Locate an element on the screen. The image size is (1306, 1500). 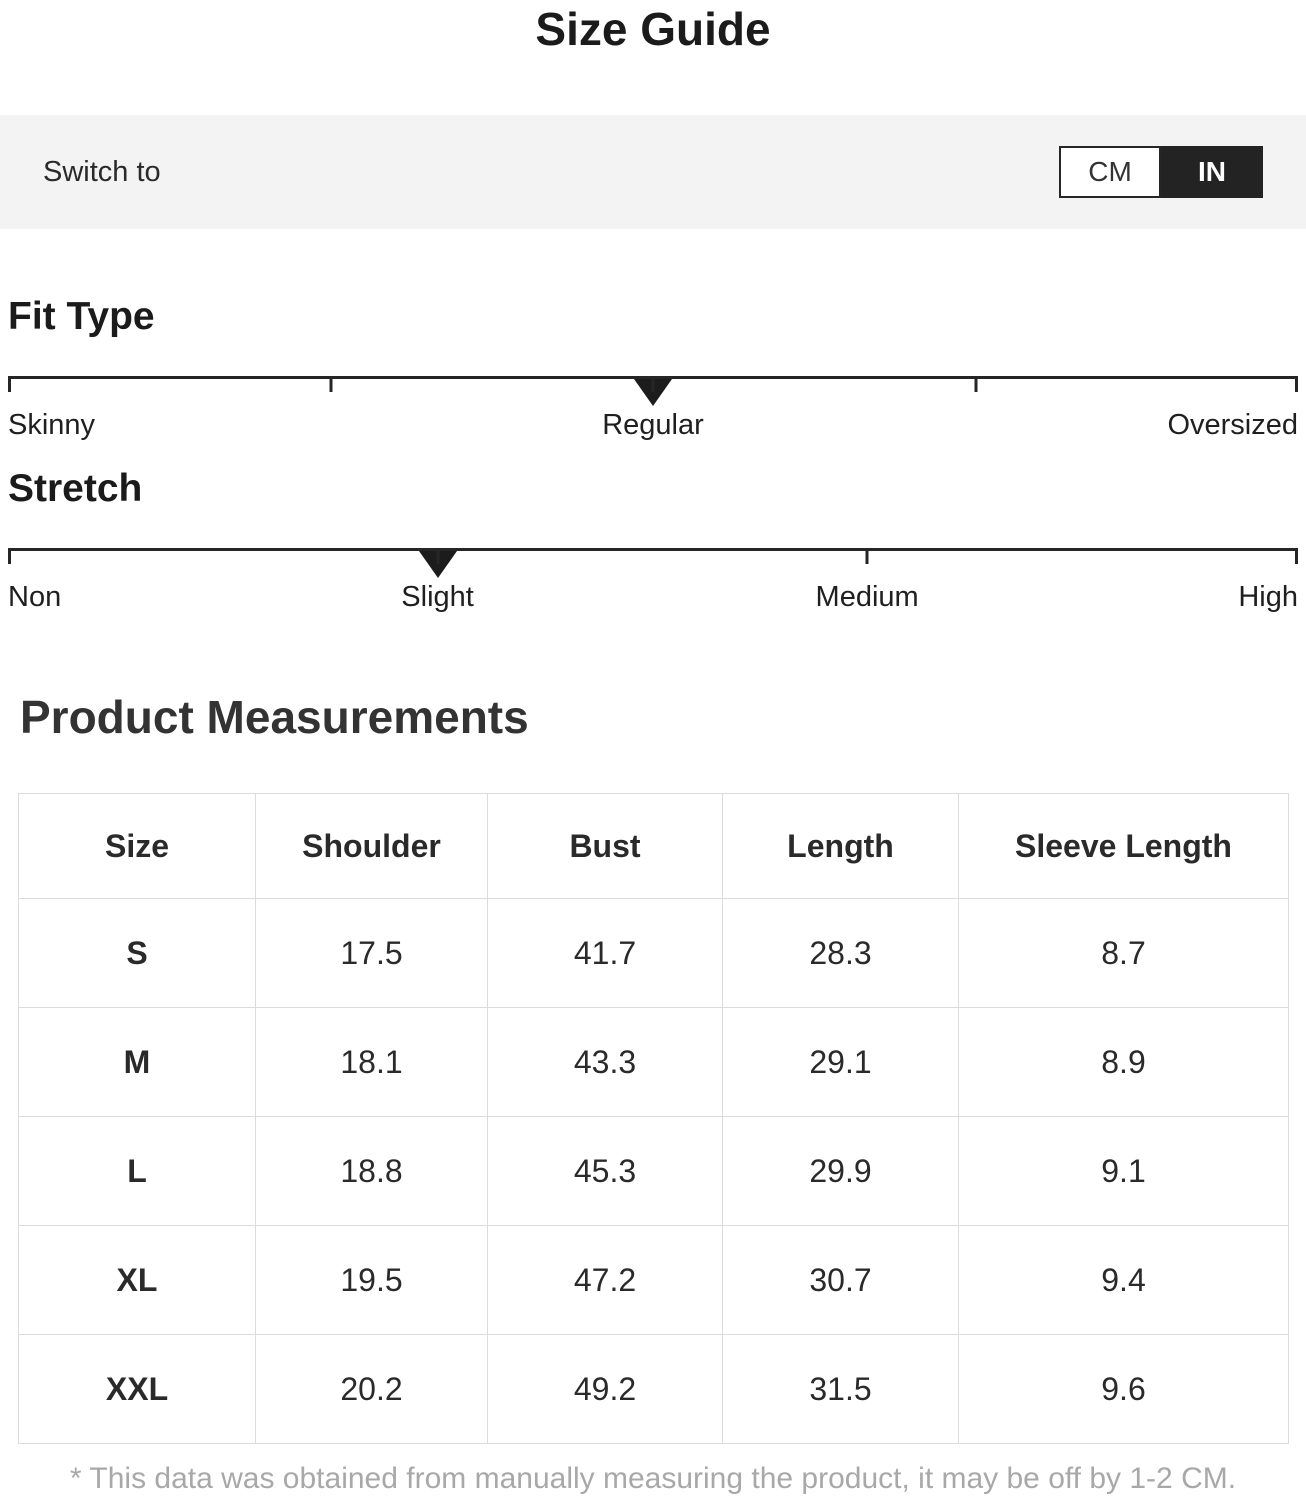
measurement-cell: 28.3 is located at coordinates (840, 953).